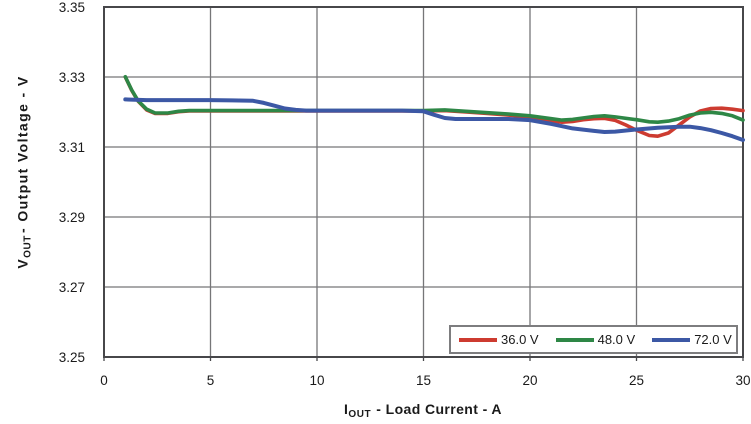  What do you see at coordinates (530, 380) in the screenshot?
I see `x-tick-label-20: 20` at bounding box center [530, 380].